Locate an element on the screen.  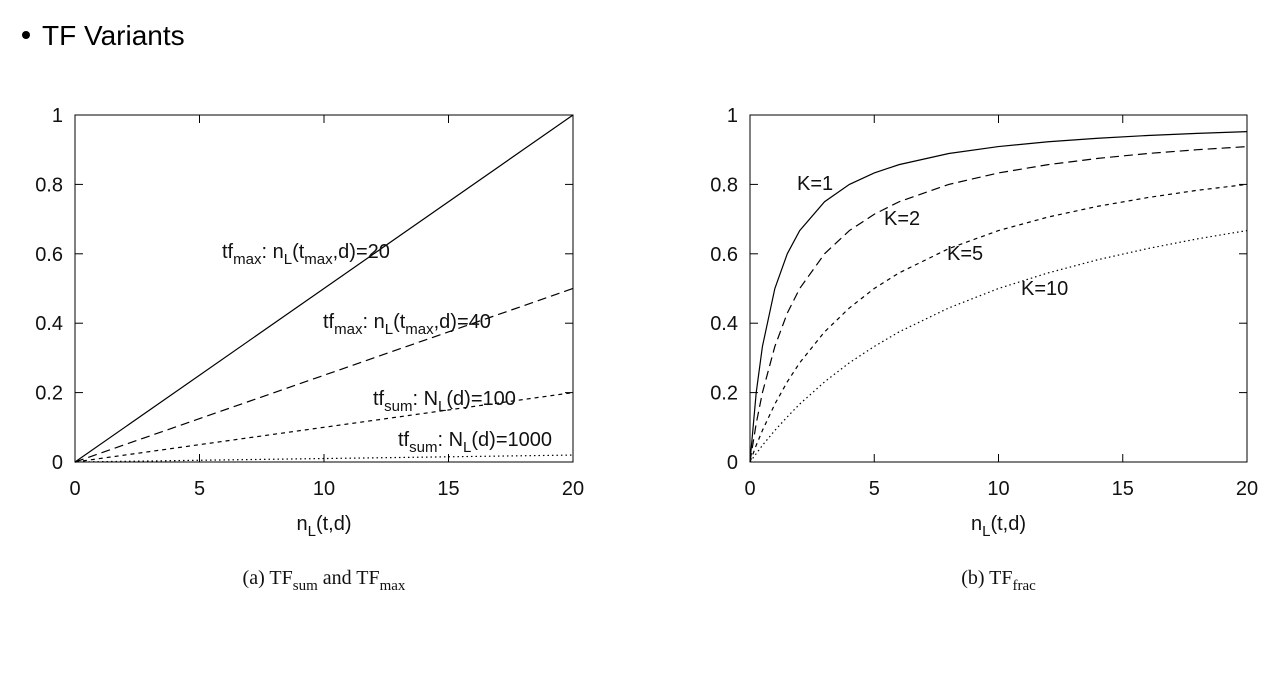
series-label: K=5 is located at coordinates (965, 254).